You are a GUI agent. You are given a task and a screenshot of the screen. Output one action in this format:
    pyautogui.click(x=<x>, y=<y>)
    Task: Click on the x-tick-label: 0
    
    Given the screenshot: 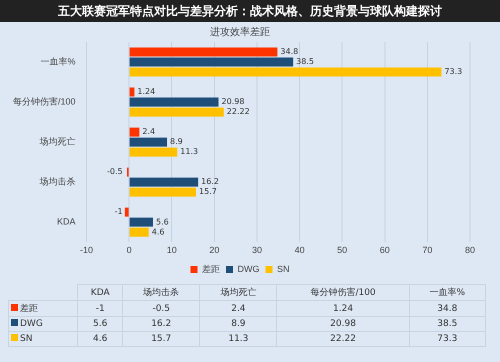 What is the action you would take?
    pyautogui.click(x=129, y=250)
    